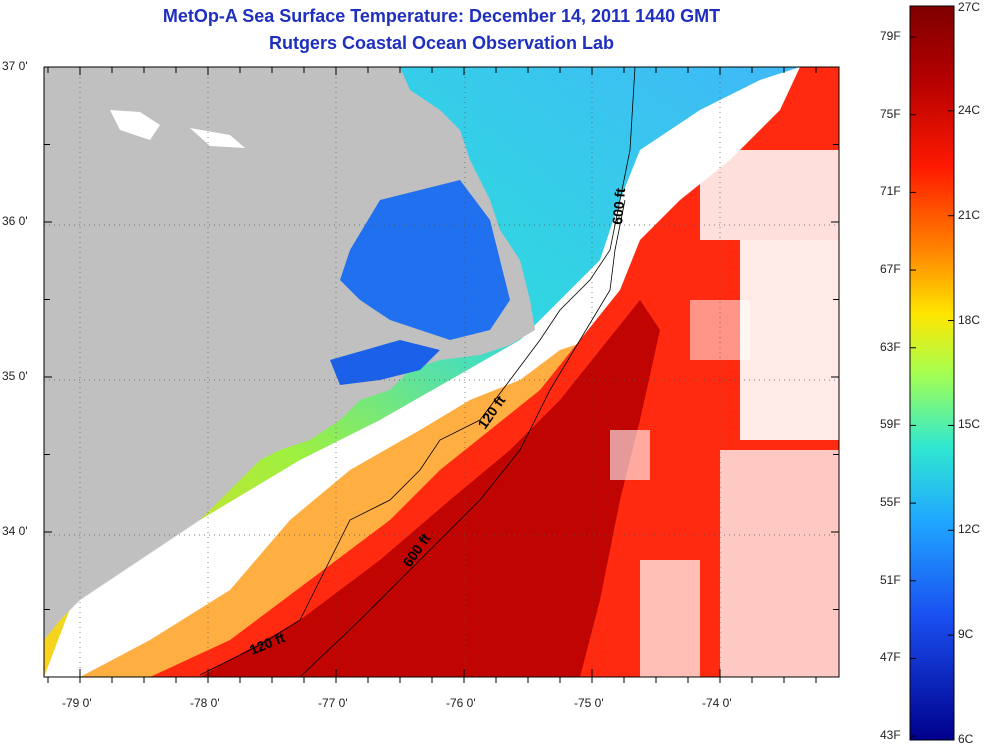 This screenshot has width=984, height=754. I want to click on colorbar-f-label: 71F, so click(890, 191).